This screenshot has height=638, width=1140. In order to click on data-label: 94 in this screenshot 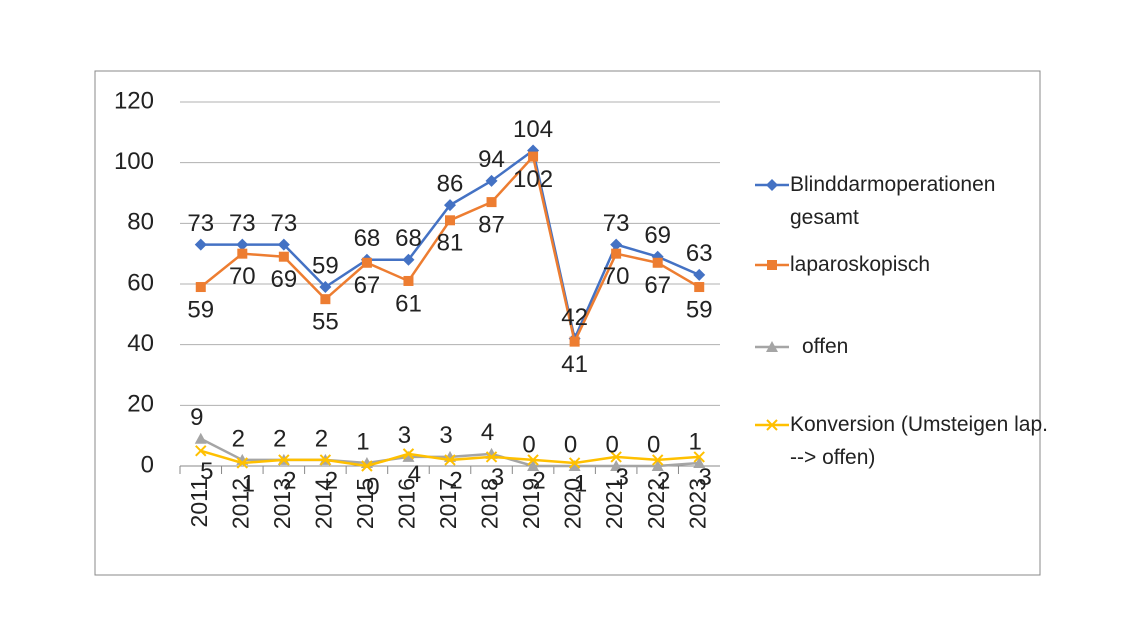, I will do `click(491, 159)`.